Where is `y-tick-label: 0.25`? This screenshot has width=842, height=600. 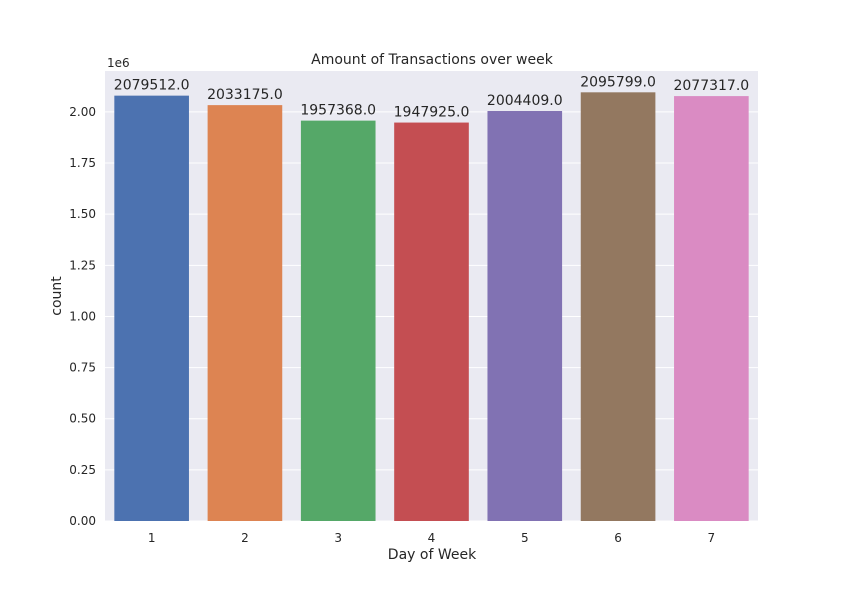 y-tick-label: 0.25 is located at coordinates (82, 470).